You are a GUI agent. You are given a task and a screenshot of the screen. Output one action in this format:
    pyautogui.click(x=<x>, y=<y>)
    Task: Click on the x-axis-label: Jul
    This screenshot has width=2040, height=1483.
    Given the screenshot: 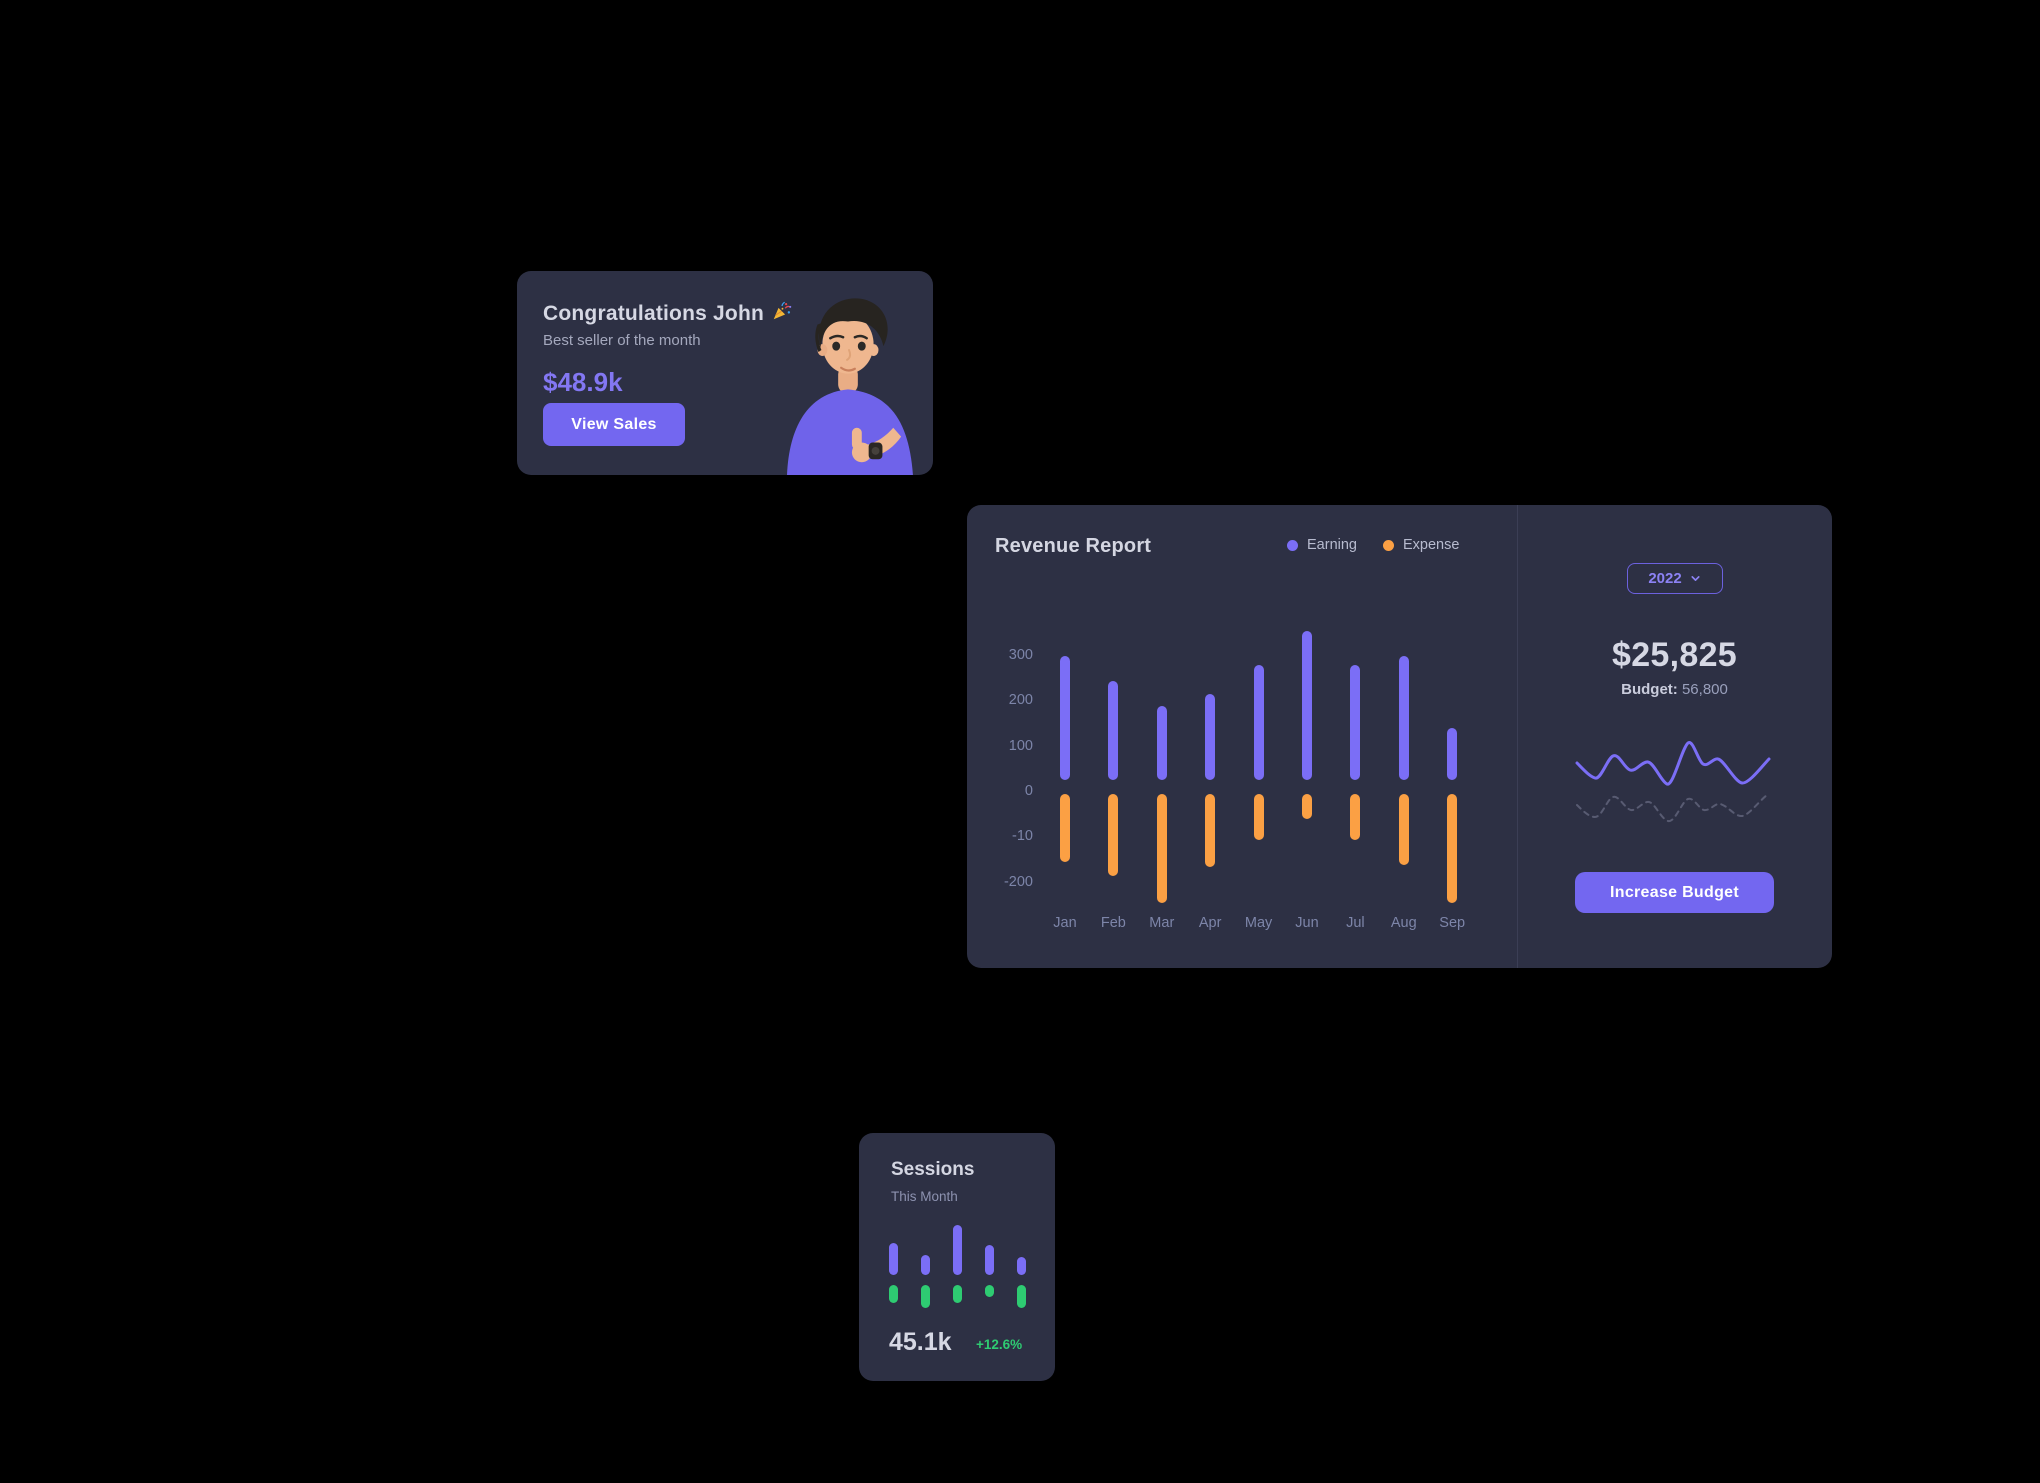 What is the action you would take?
    pyautogui.click(x=1355, y=923)
    